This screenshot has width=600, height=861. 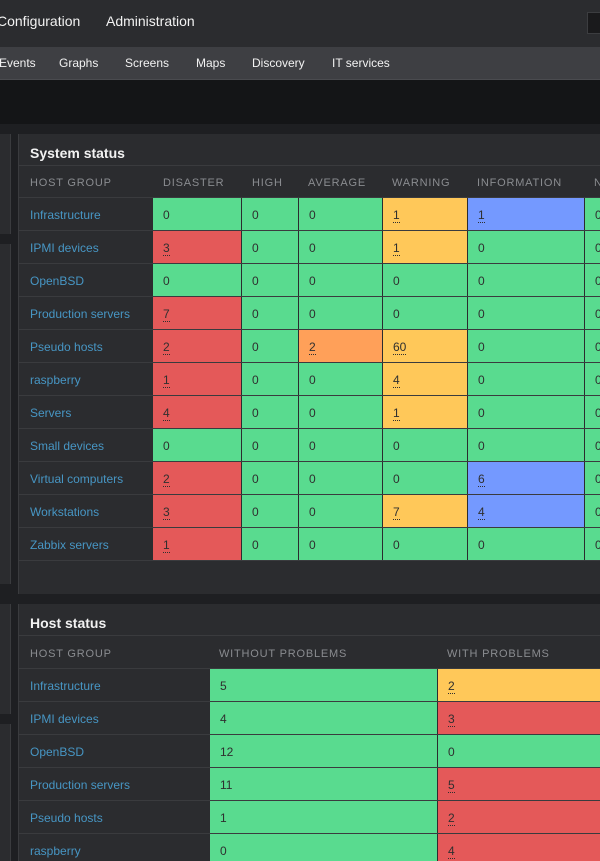 What do you see at coordinates (18, 63) in the screenshot?
I see `subnav-events: Events` at bounding box center [18, 63].